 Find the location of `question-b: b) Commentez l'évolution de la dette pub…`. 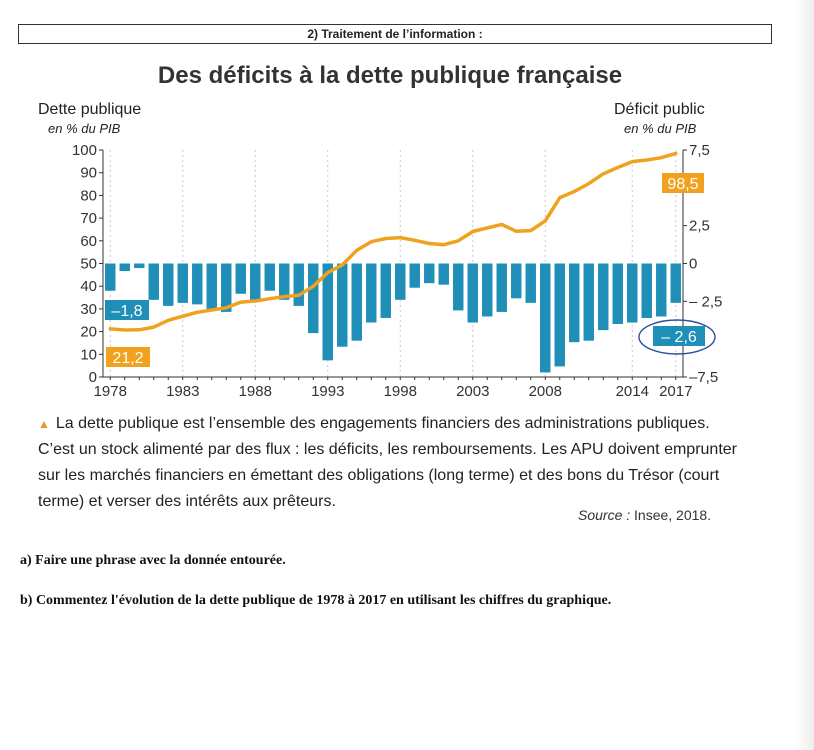

question-b: b) Commentez l'évolution de la dette pub… is located at coordinates (316, 600).